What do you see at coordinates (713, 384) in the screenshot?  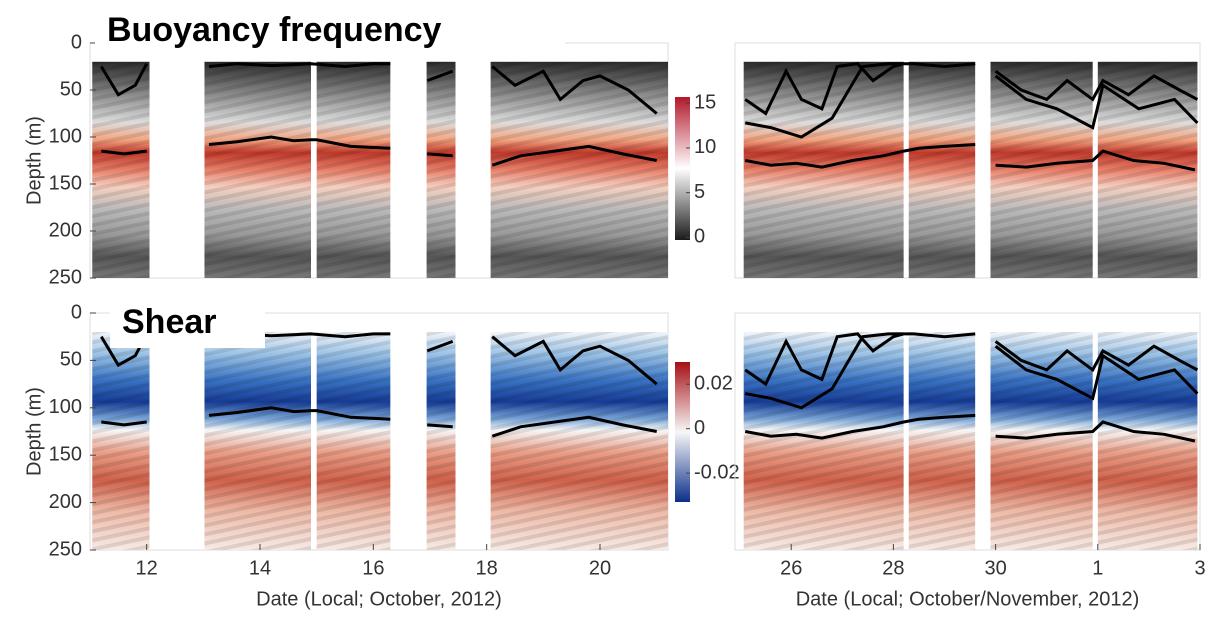 I see `colorbar-tick-label: 0.02` at bounding box center [713, 384].